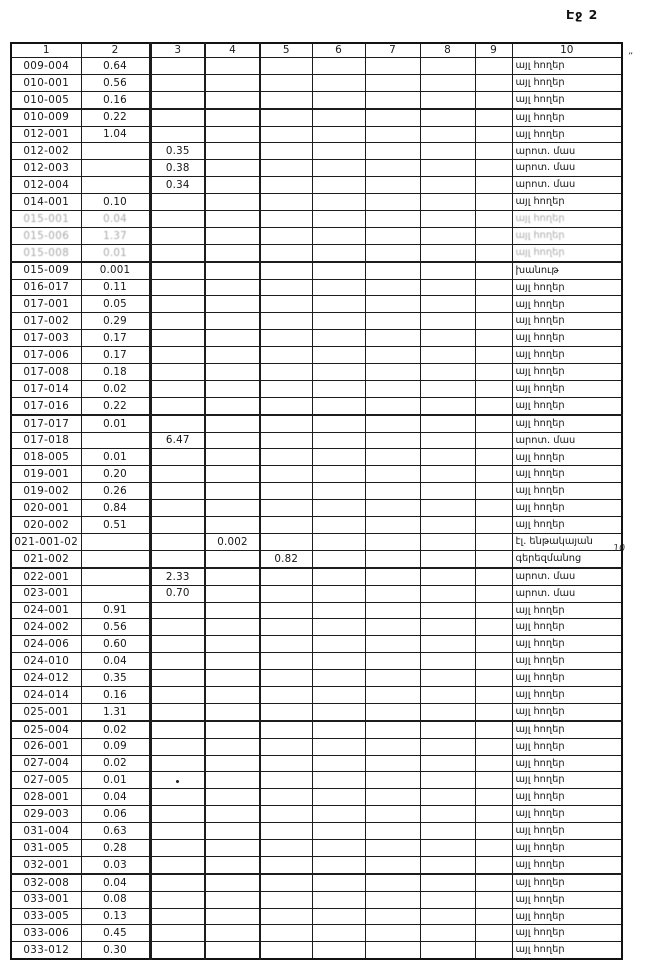  What do you see at coordinates (46, 729) in the screenshot?
I see `parcel-code-cell: 025-004` at bounding box center [46, 729].